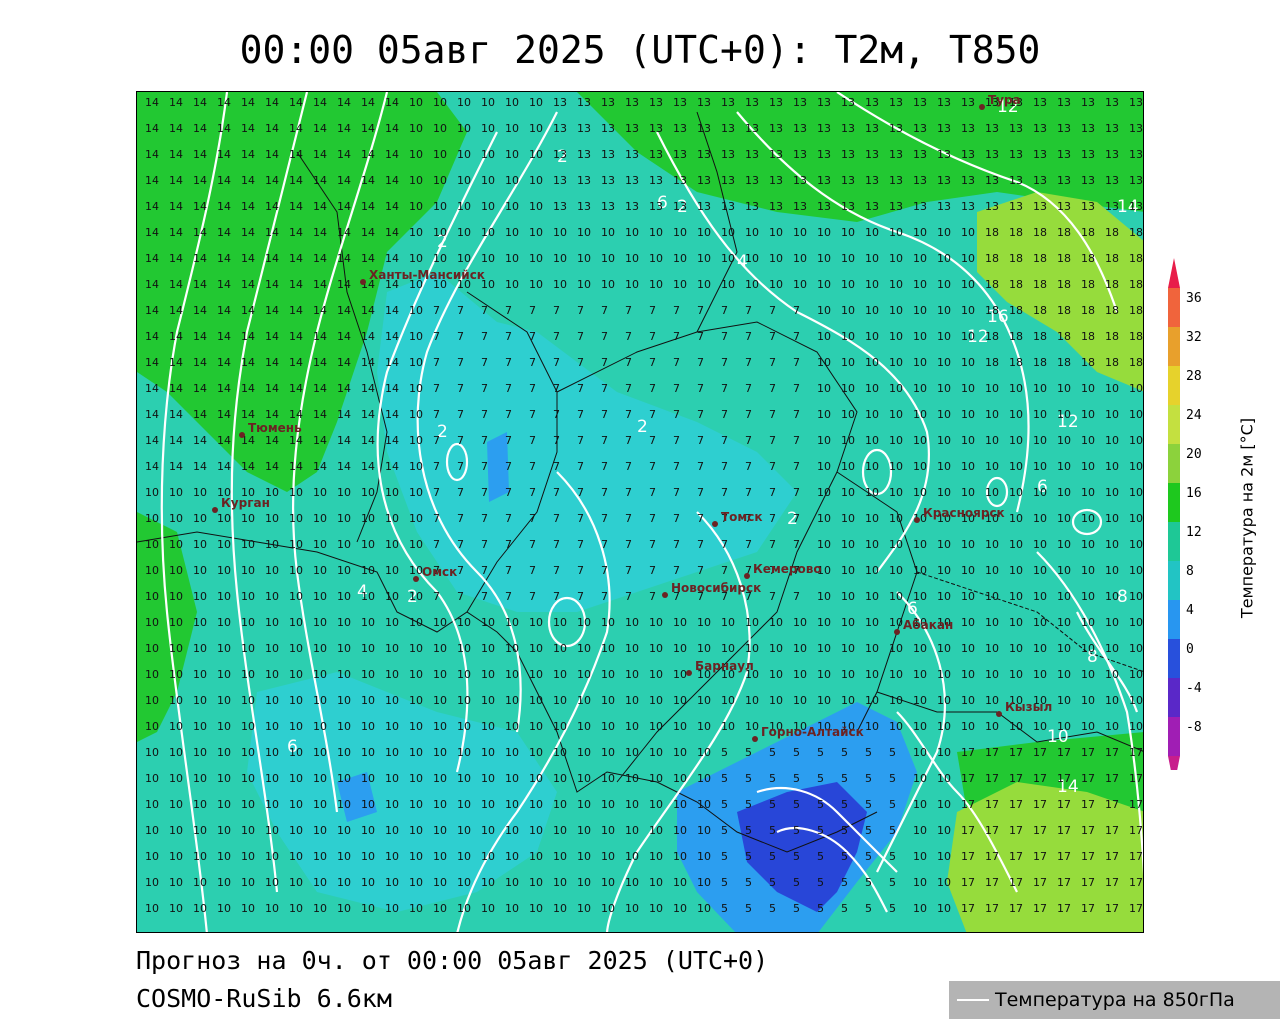 The height and width of the screenshot is (1024, 1280). What do you see at coordinates (724, 666) in the screenshot?
I see `city-label: Барнаул` at bounding box center [724, 666].